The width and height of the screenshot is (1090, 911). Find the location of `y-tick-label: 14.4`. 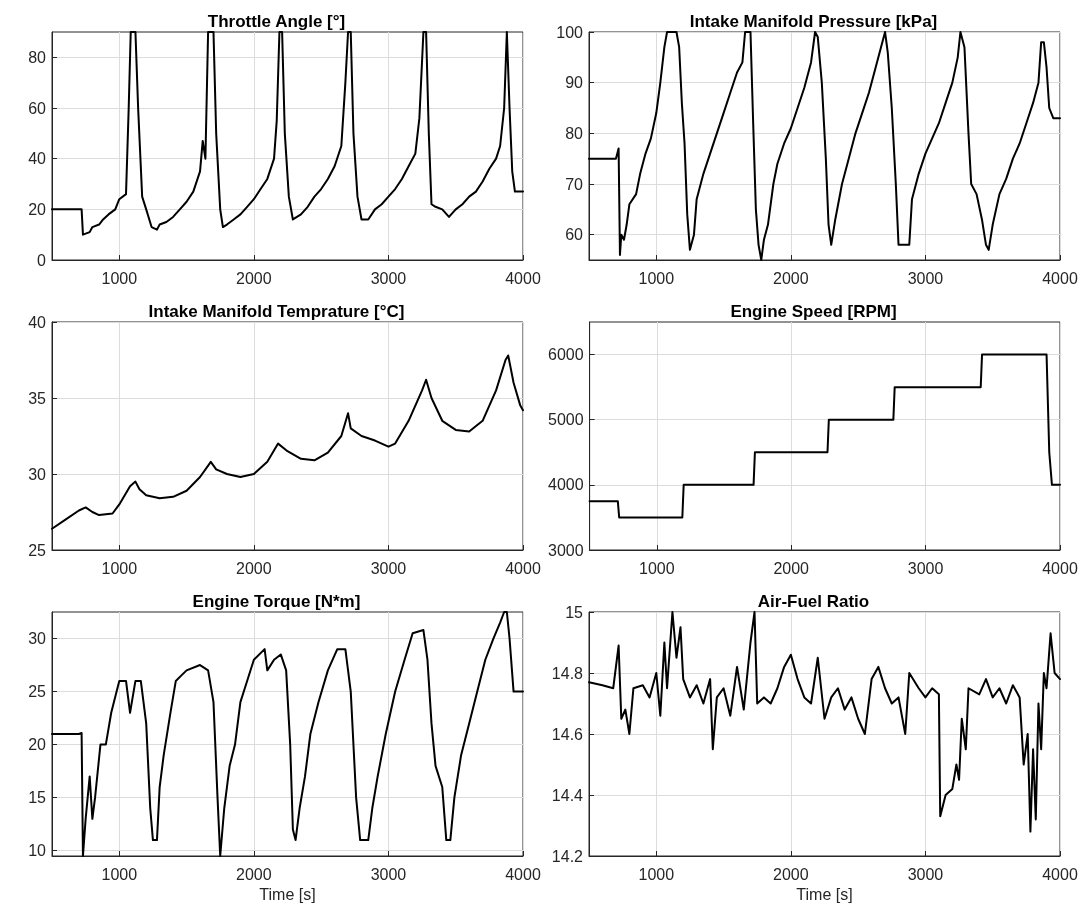

y-tick-label: 14.4 is located at coordinates (567, 795).